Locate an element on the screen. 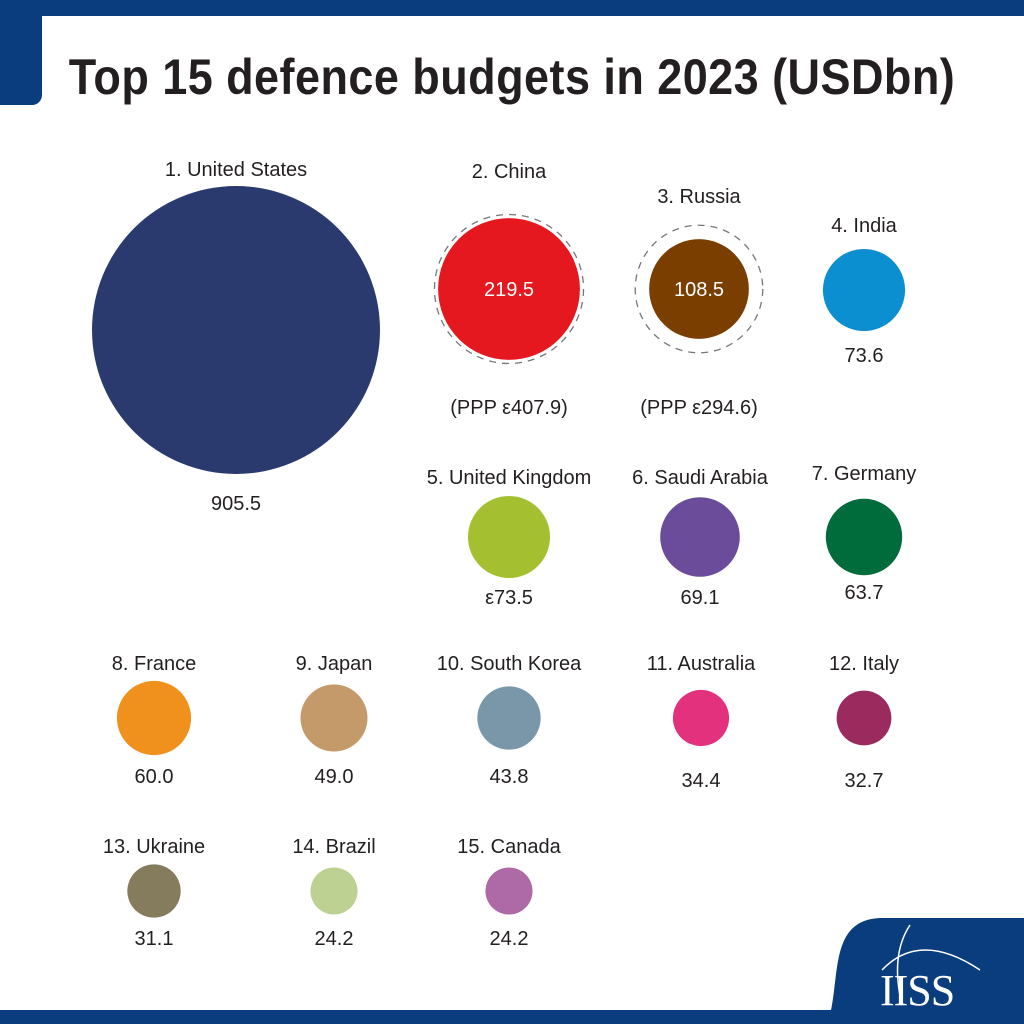 This screenshot has width=1024, height=1024. value-label: 108.5 is located at coordinates (699, 290).